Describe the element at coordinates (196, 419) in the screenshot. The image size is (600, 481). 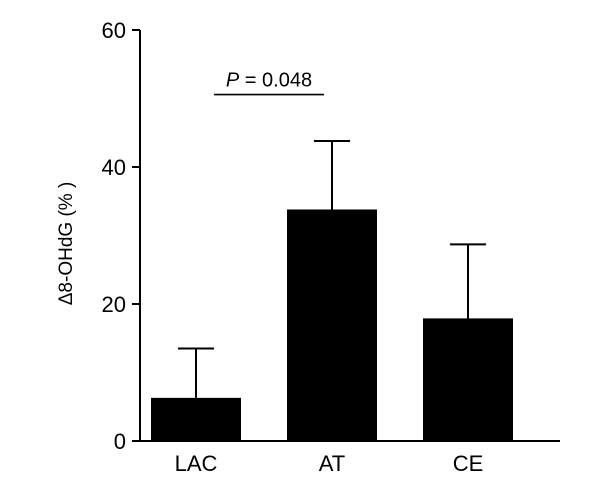
I see `bar-lac` at that location.